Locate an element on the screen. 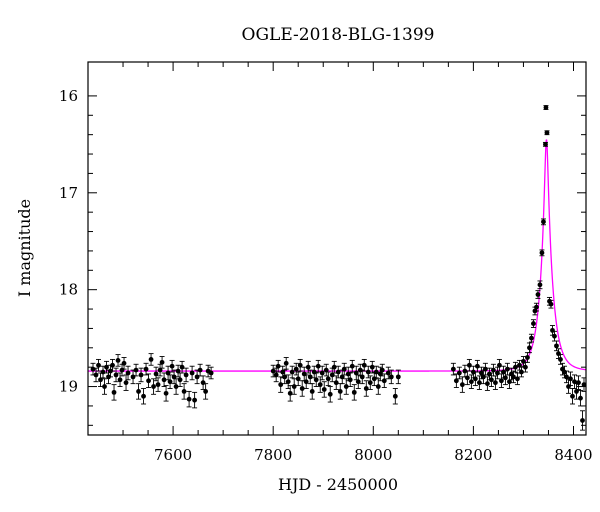  y-tick-label: 19 is located at coordinates (68, 387).